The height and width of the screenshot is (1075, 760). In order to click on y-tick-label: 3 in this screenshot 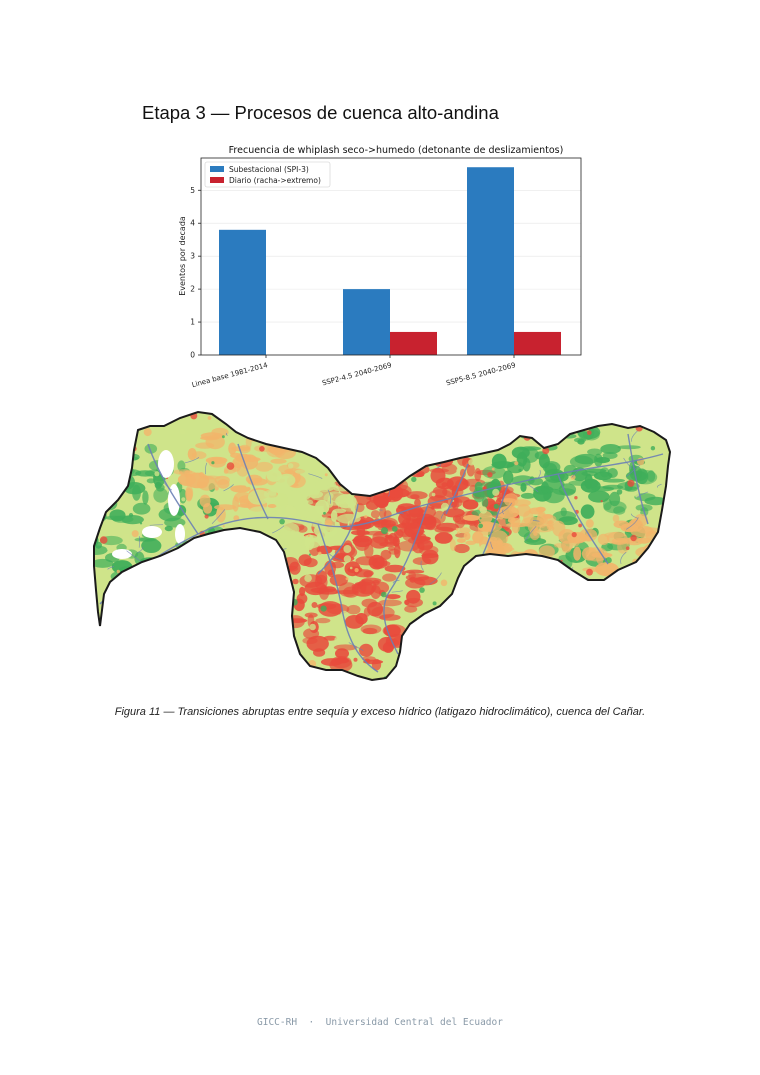, I will do `click(192, 256)`.